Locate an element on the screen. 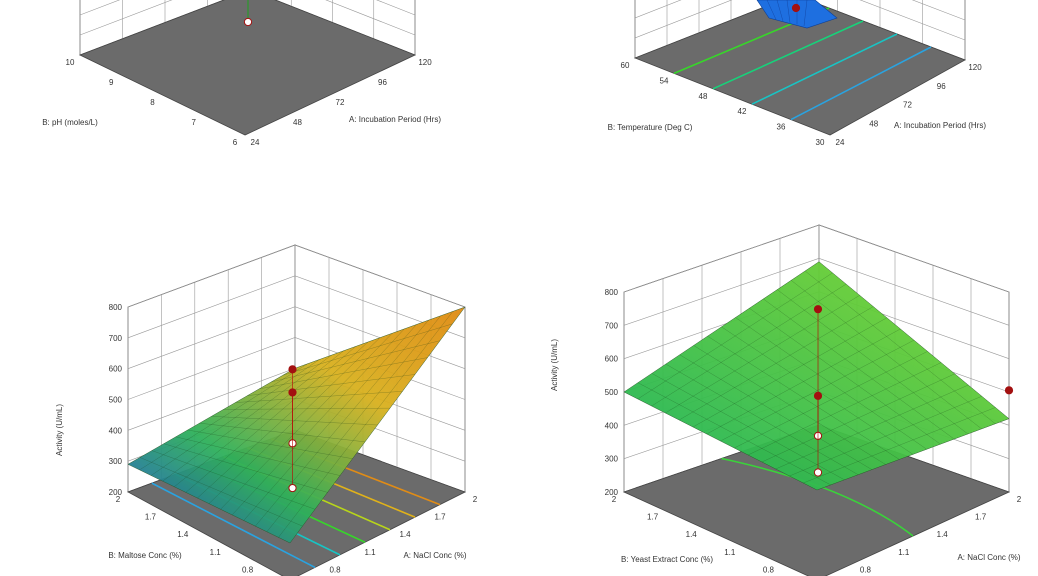 This screenshot has height=576, width=1038. y-tick-label: 1.4 is located at coordinates (183, 534).